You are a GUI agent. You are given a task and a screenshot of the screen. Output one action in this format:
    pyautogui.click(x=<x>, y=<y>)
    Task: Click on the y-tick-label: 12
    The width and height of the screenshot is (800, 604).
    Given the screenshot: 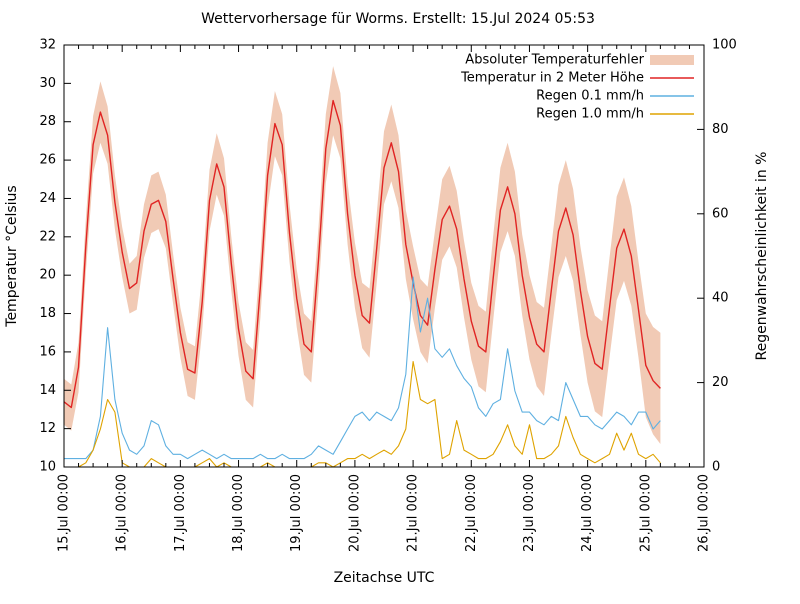 What is the action you would take?
    pyautogui.click(x=47, y=428)
    